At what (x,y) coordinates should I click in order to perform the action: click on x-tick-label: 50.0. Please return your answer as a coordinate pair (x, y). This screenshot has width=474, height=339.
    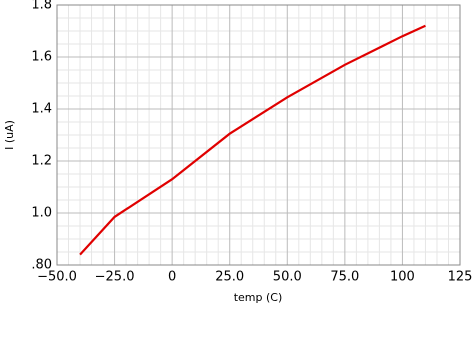
    Looking at the image, I should click on (287, 277).